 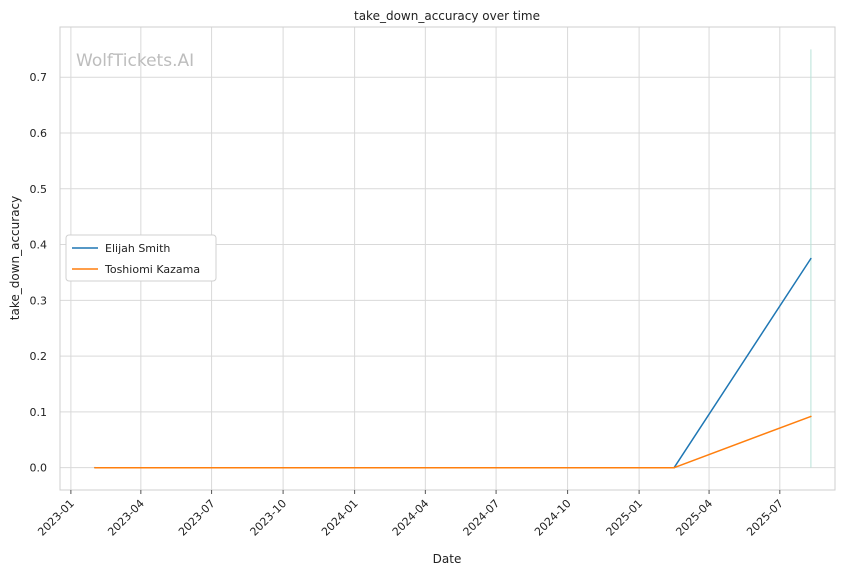 I want to click on x-tick-label: 2025-01, so click(x=625, y=518).